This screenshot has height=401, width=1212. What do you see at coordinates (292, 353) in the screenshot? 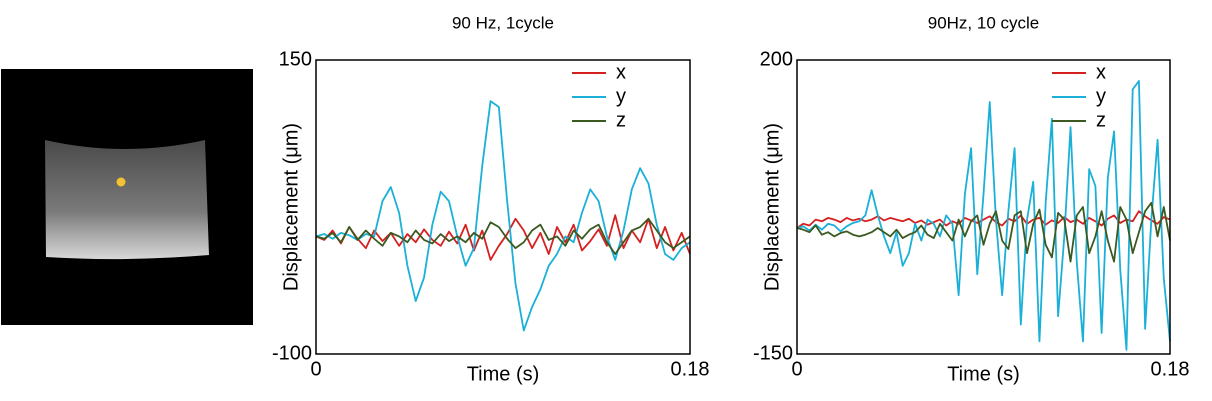
I see `y-tick-label: -100` at bounding box center [292, 353].